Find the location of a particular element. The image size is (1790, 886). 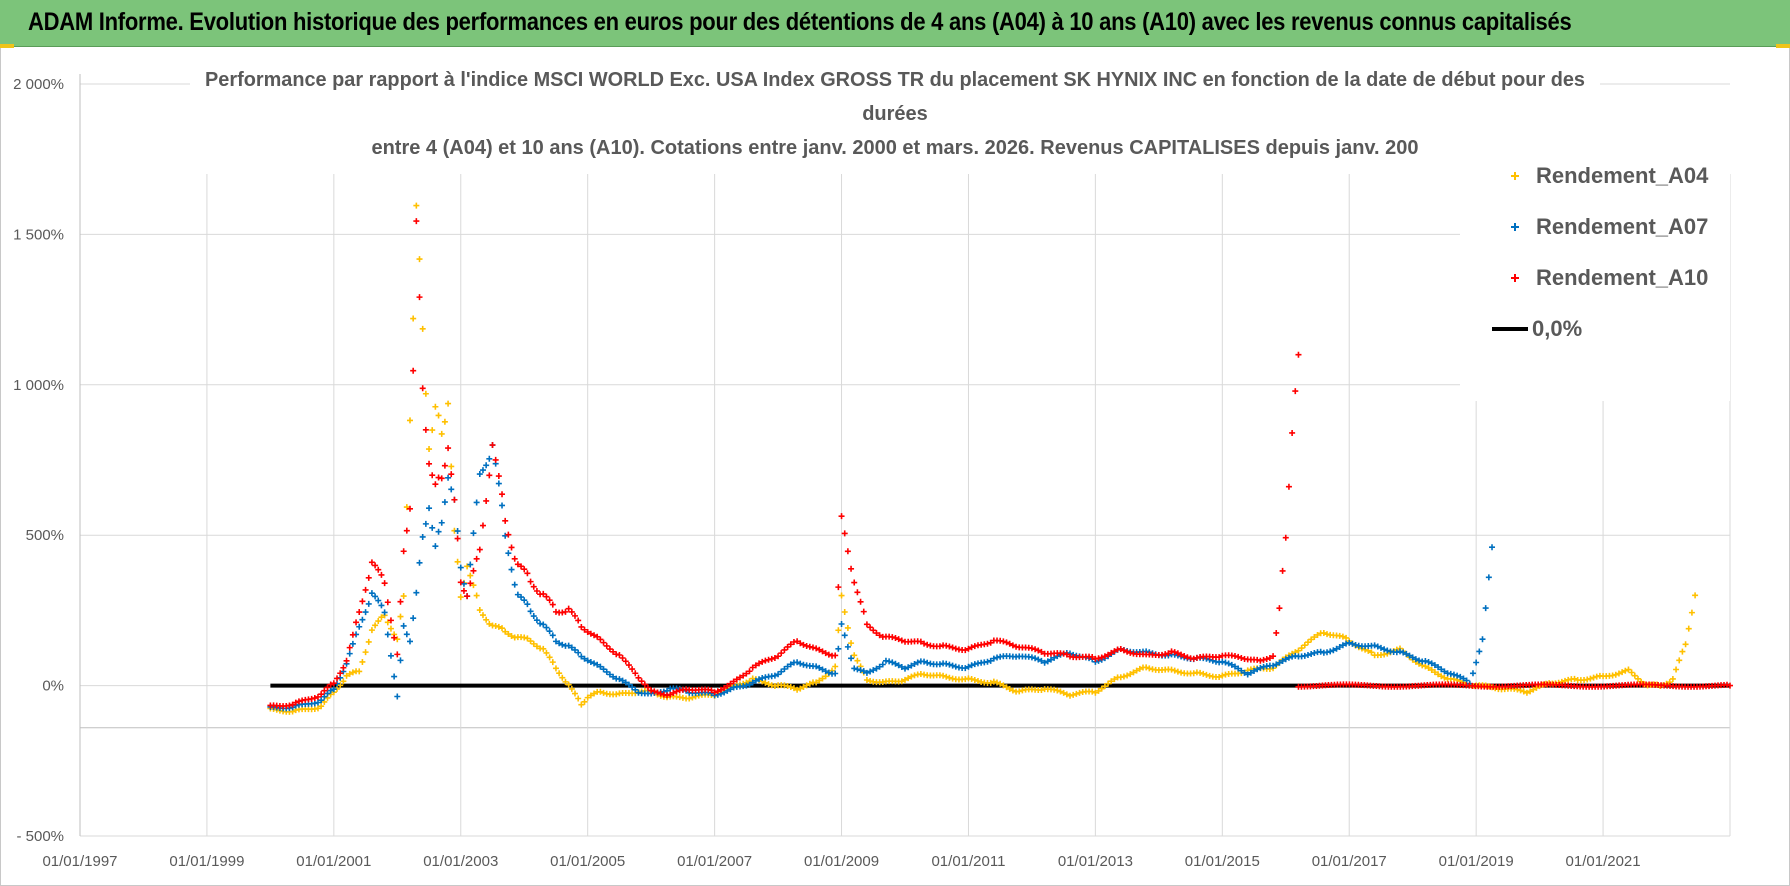

corner-mark-left is located at coordinates (7, 46).